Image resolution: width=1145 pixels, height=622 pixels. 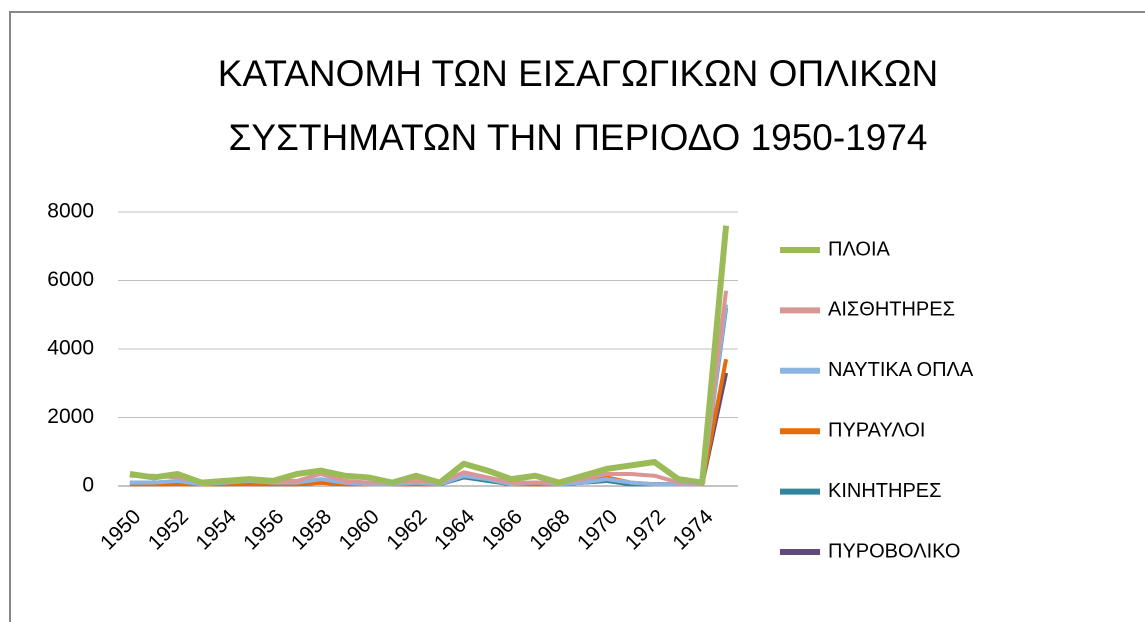 What do you see at coordinates (891, 310) in the screenshot?
I see `legend-label: ΑΙΣΘΗΤΗΡΕΣ` at bounding box center [891, 310].